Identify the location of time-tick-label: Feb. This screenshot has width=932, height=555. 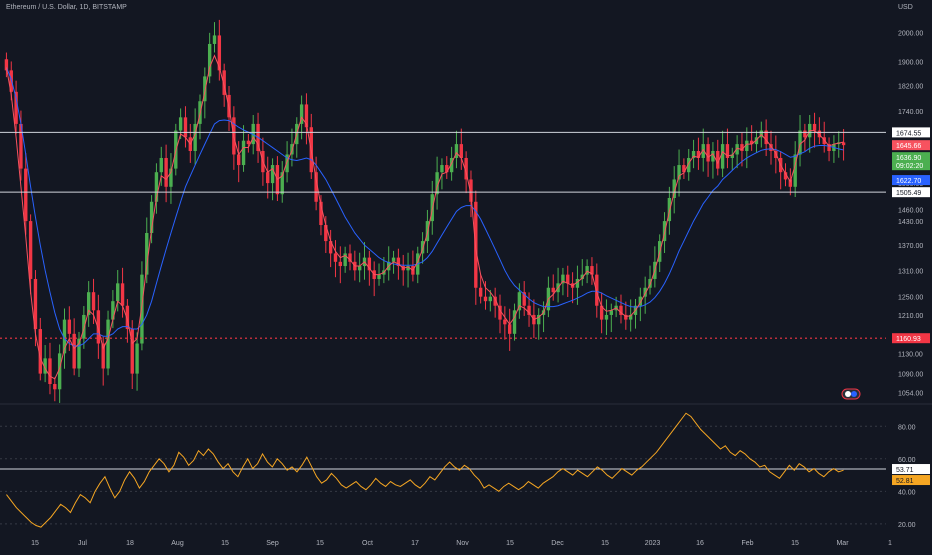
(747, 543).